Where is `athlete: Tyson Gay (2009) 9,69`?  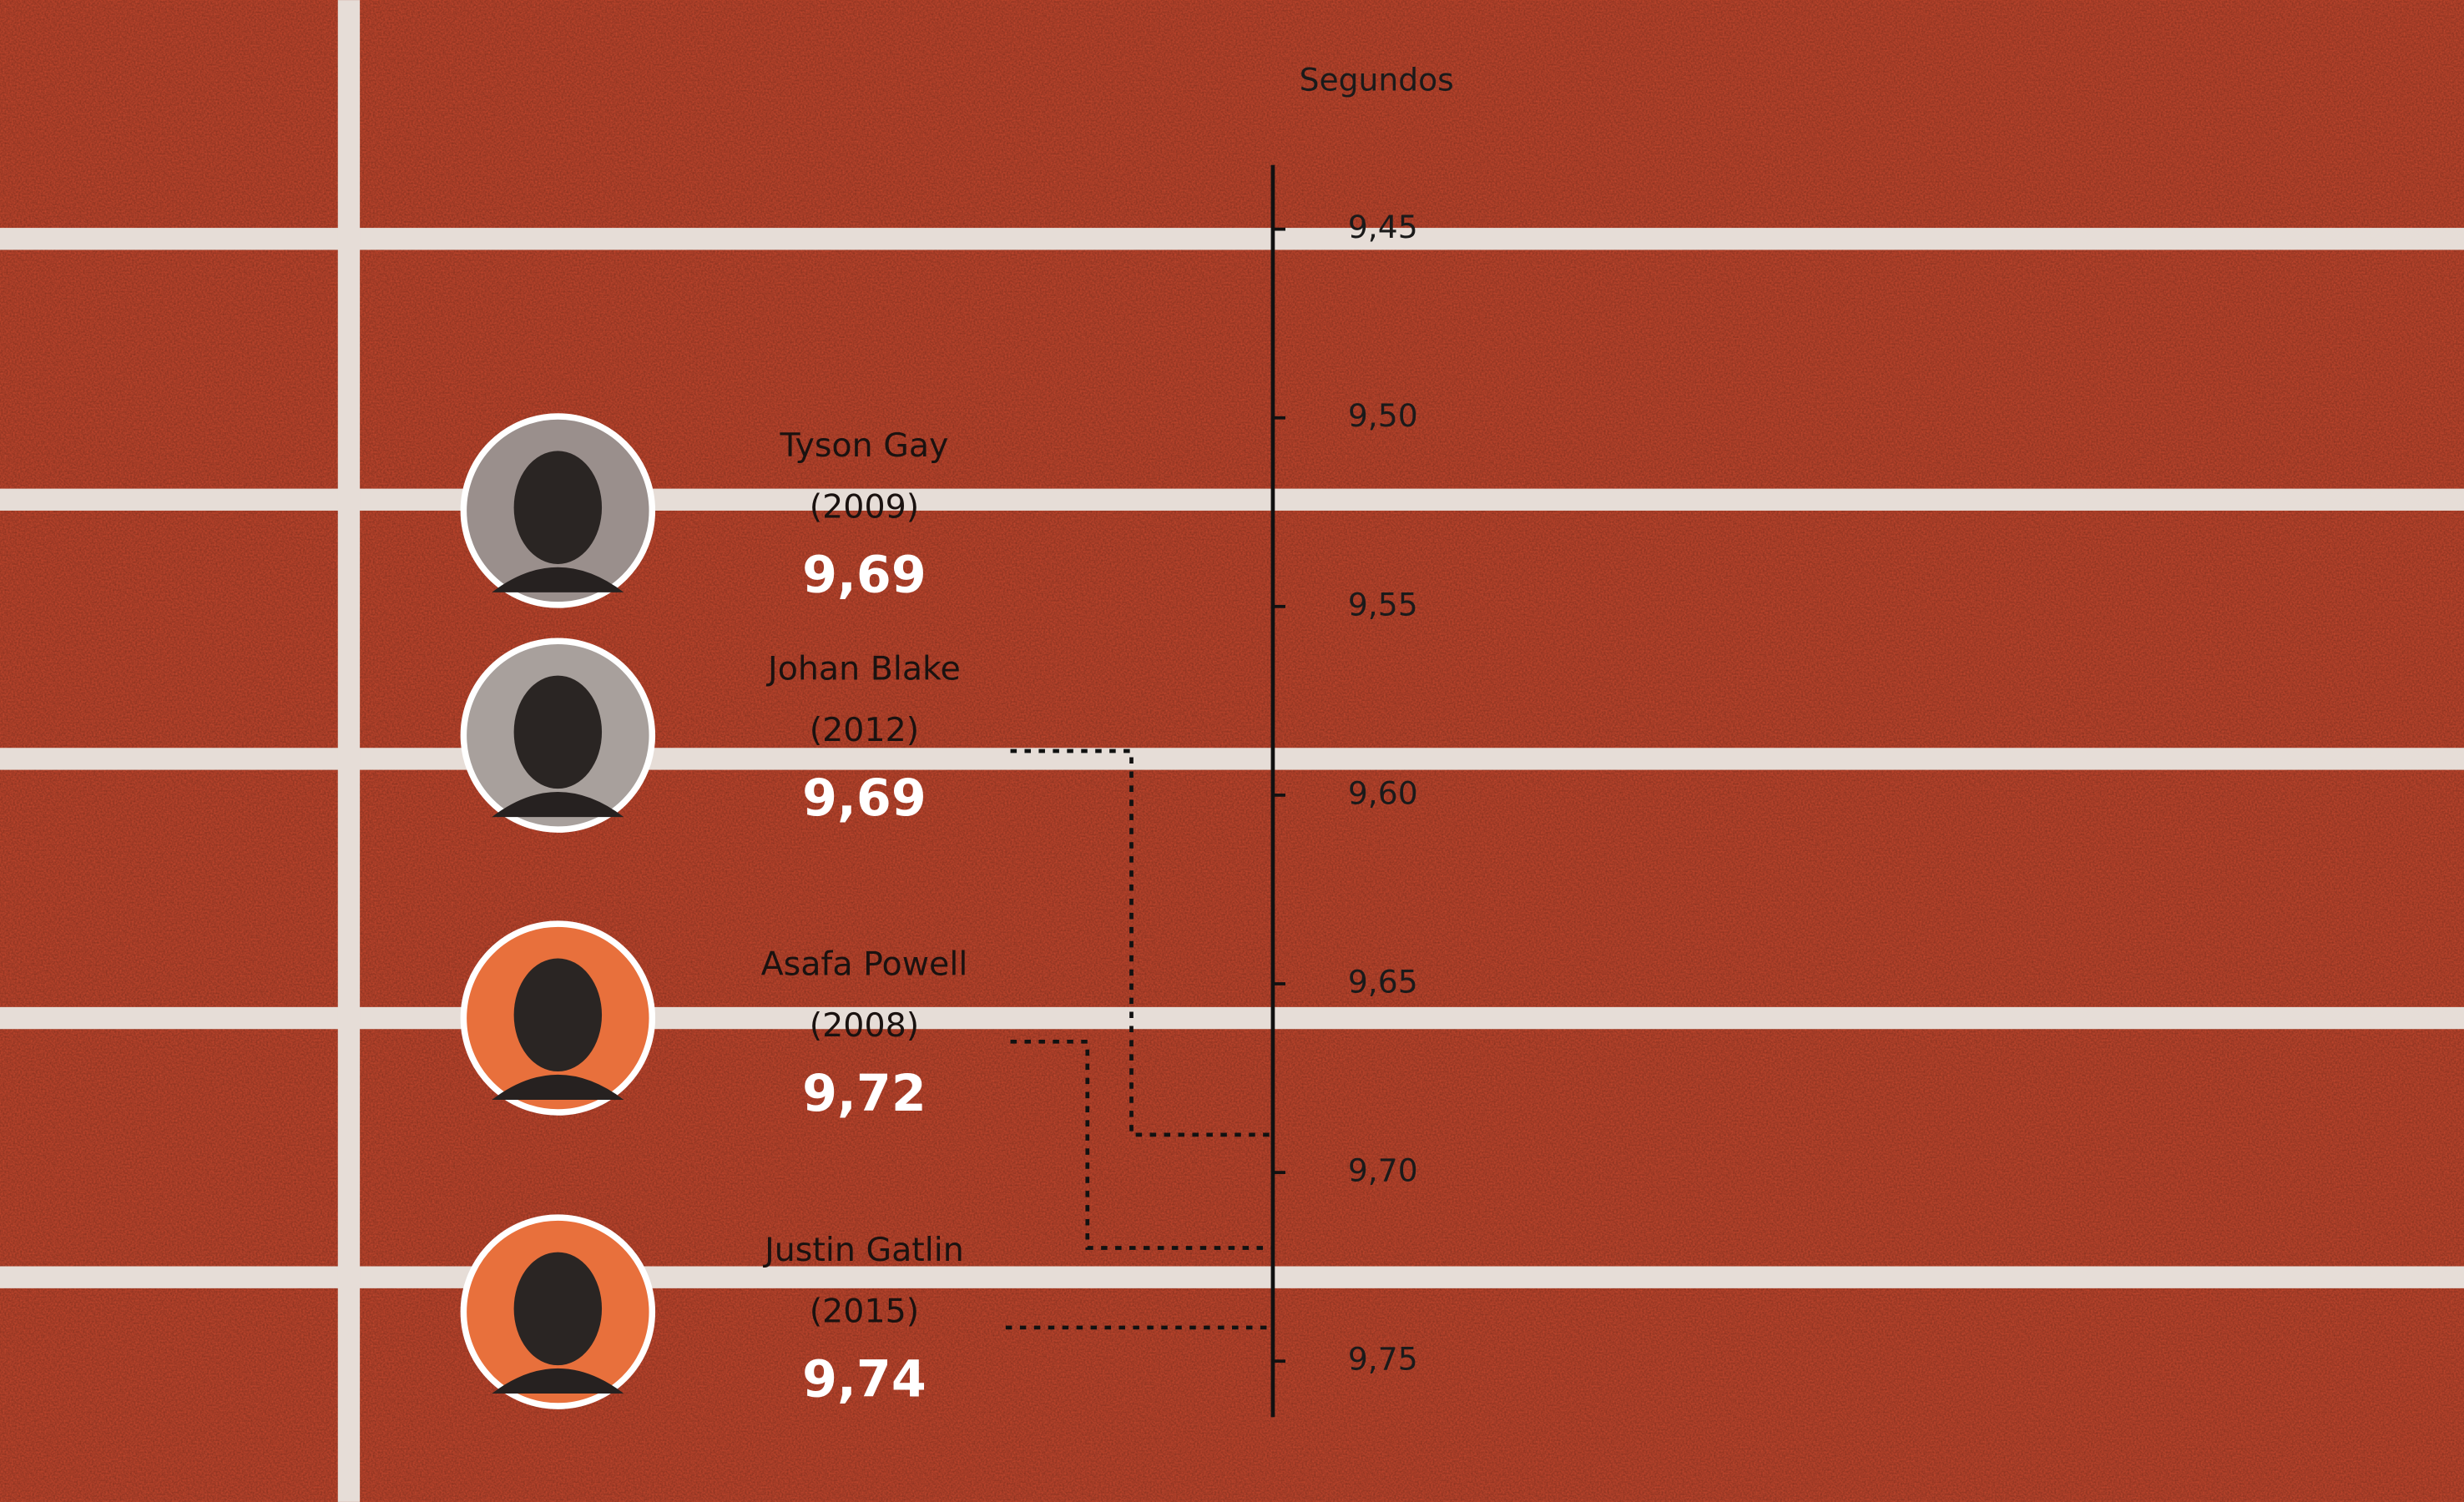 athlete: Tyson Gay (2009) 9,69 is located at coordinates (704, 510).